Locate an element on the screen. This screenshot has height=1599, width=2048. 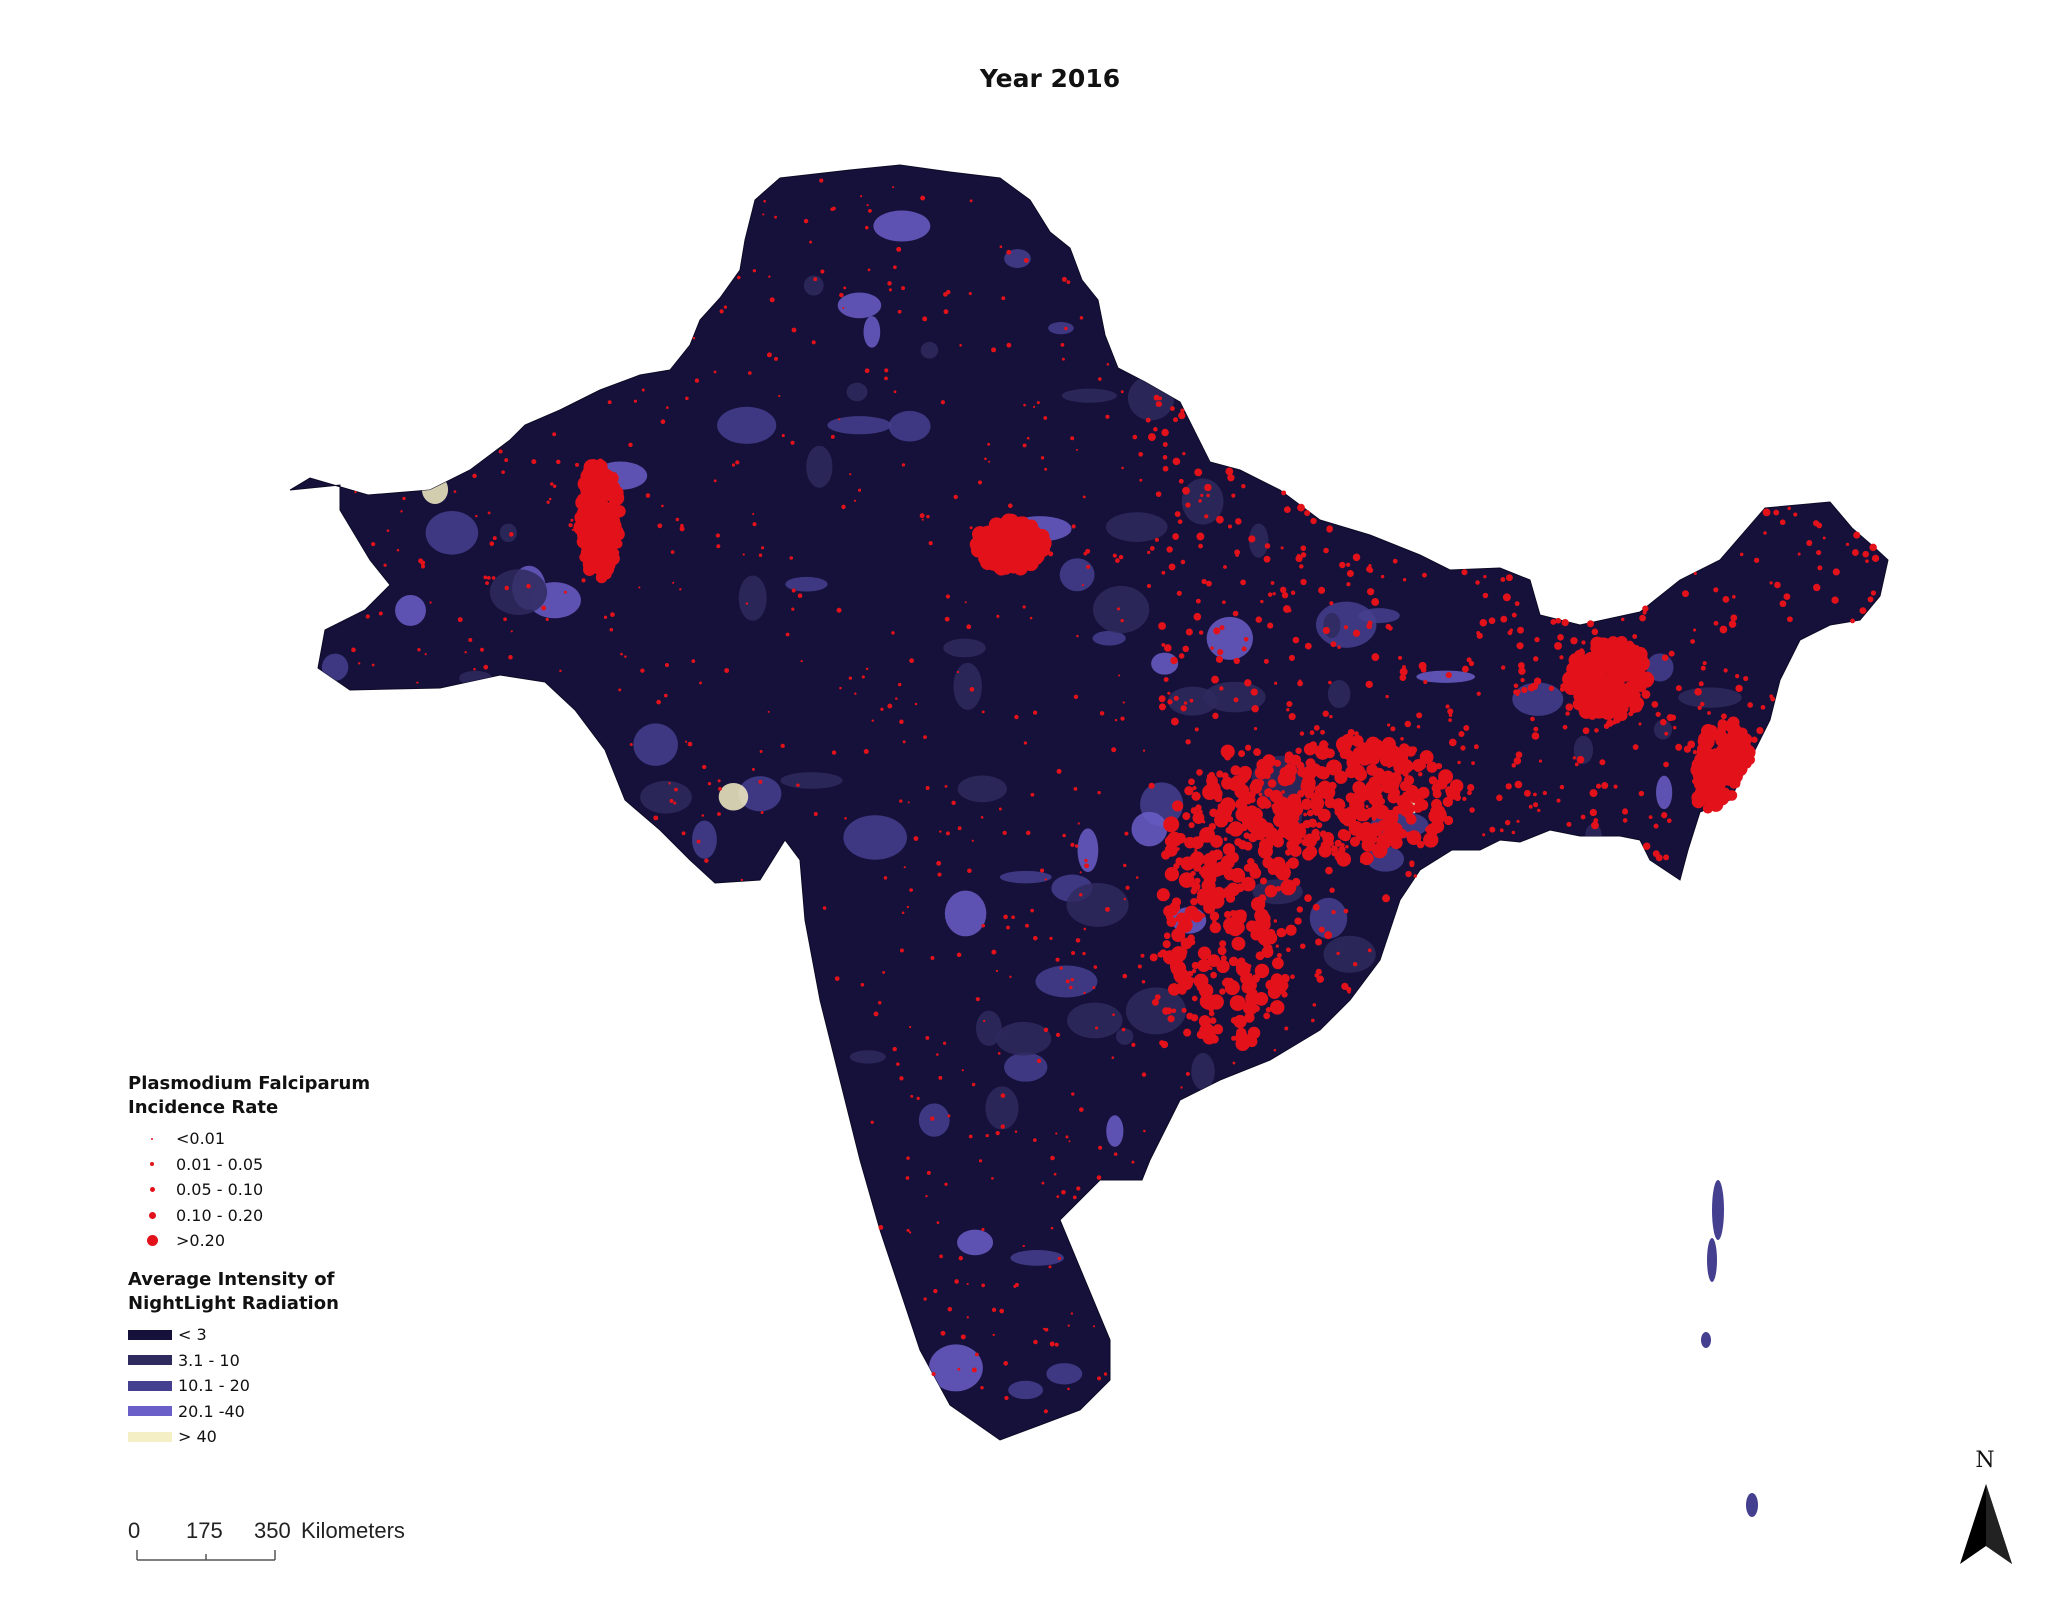
island is located at coordinates (1706, 1340).